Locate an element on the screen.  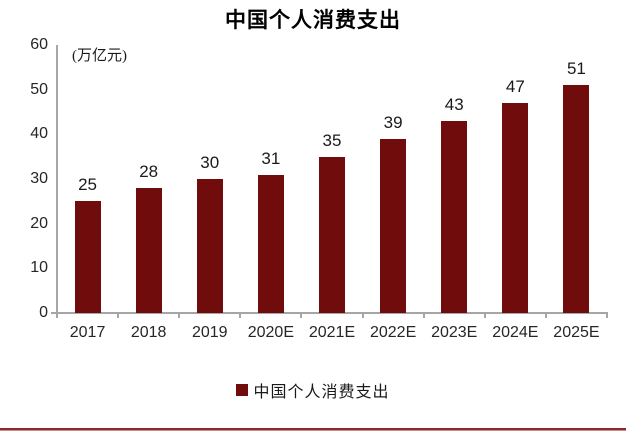
bar-value-label: 51 is located at coordinates (576, 69).